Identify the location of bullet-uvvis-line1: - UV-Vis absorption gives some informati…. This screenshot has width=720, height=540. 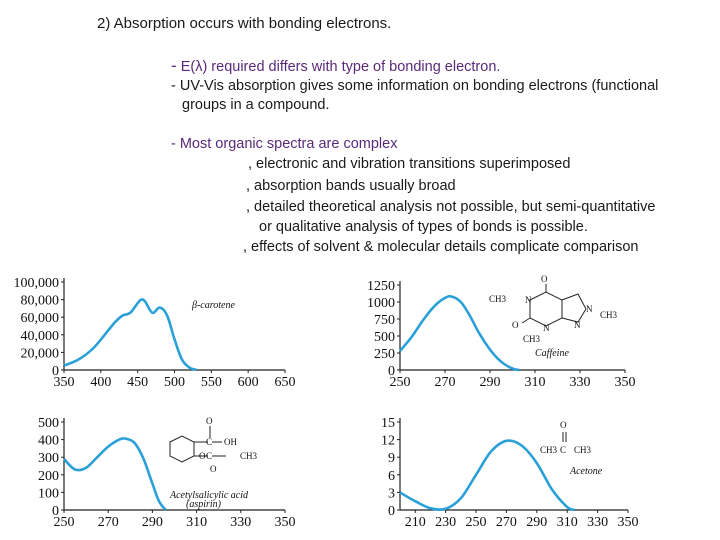
(415, 86).